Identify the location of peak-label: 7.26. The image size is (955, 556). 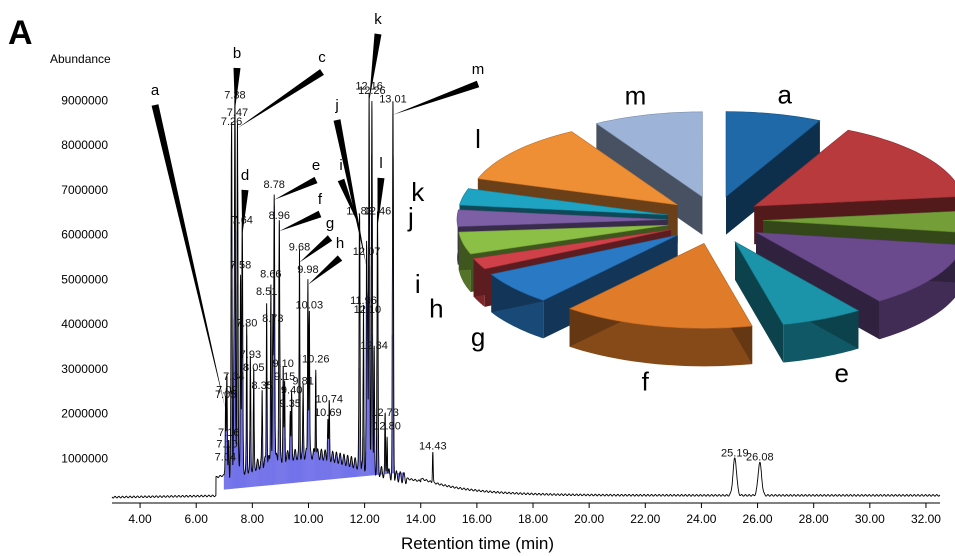
(231, 122).